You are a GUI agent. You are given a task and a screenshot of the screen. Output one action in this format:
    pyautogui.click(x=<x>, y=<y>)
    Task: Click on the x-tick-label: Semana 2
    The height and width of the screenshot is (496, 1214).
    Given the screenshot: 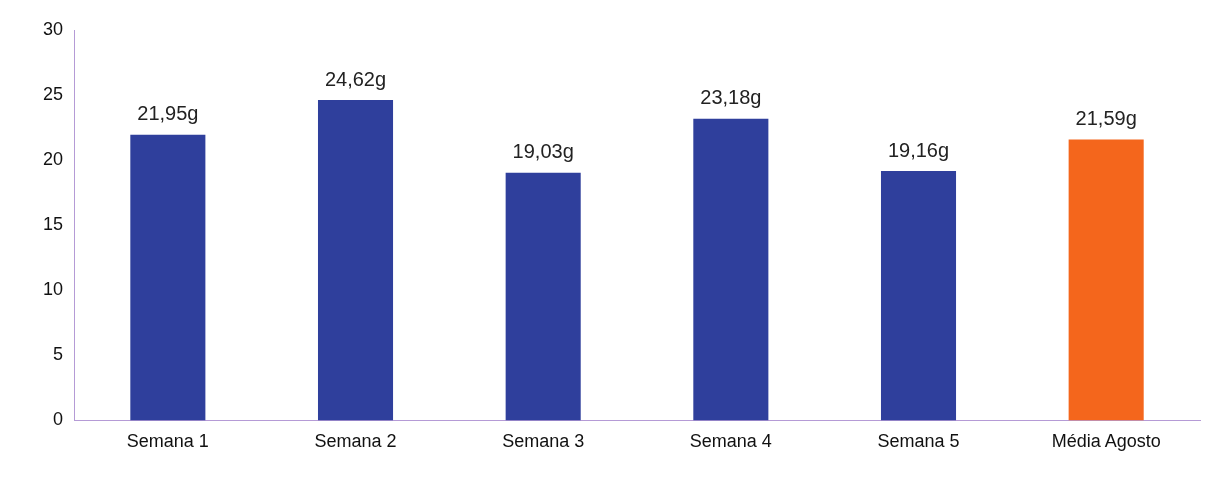 What is the action you would take?
    pyautogui.click(x=355, y=441)
    